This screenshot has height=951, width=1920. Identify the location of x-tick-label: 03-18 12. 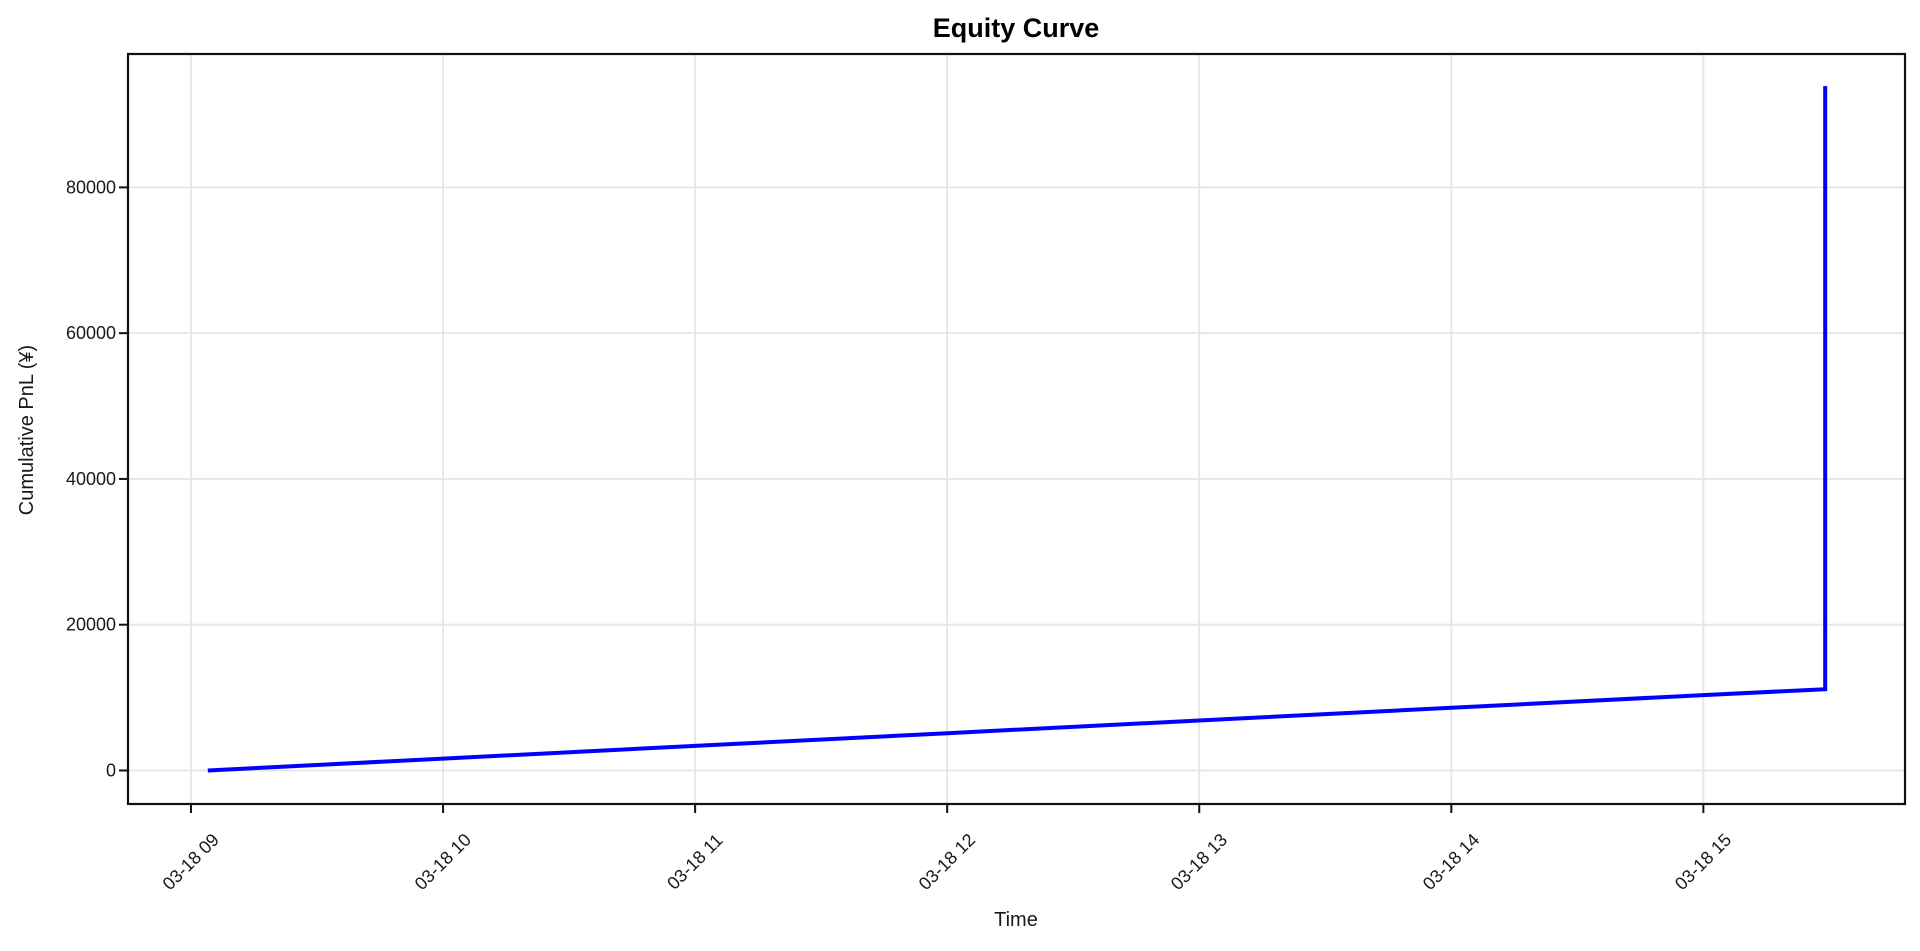
(947, 862).